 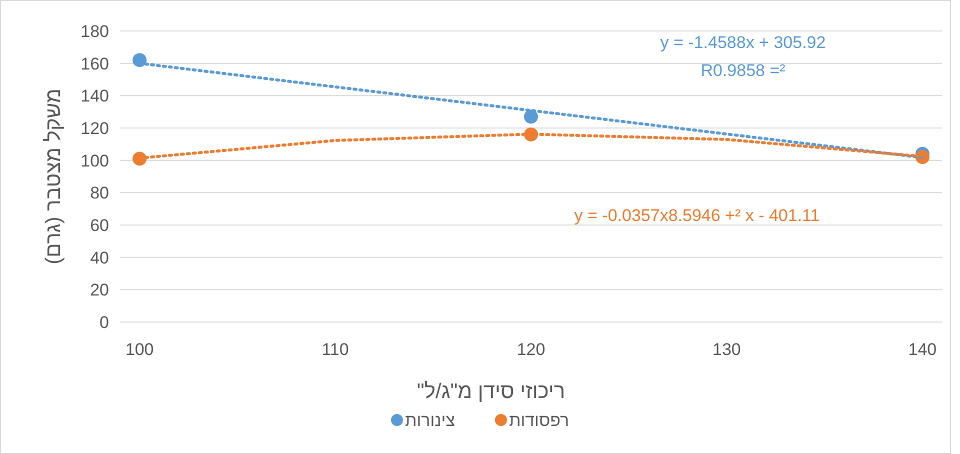 What do you see at coordinates (99, 258) in the screenshot?
I see `y-tick-label: 40` at bounding box center [99, 258].